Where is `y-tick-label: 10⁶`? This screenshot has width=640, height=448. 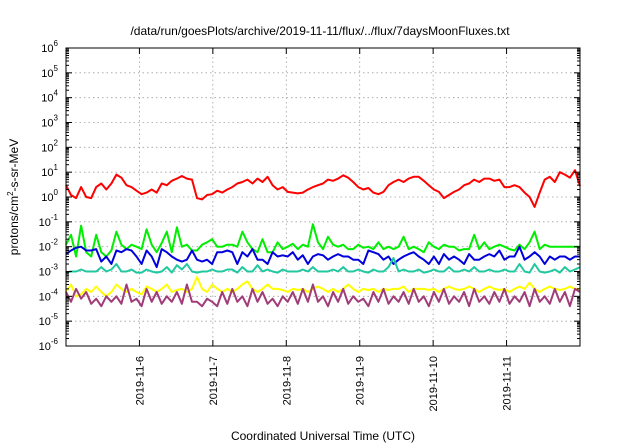 y-tick-label: 10⁶ is located at coordinates (49, 47).